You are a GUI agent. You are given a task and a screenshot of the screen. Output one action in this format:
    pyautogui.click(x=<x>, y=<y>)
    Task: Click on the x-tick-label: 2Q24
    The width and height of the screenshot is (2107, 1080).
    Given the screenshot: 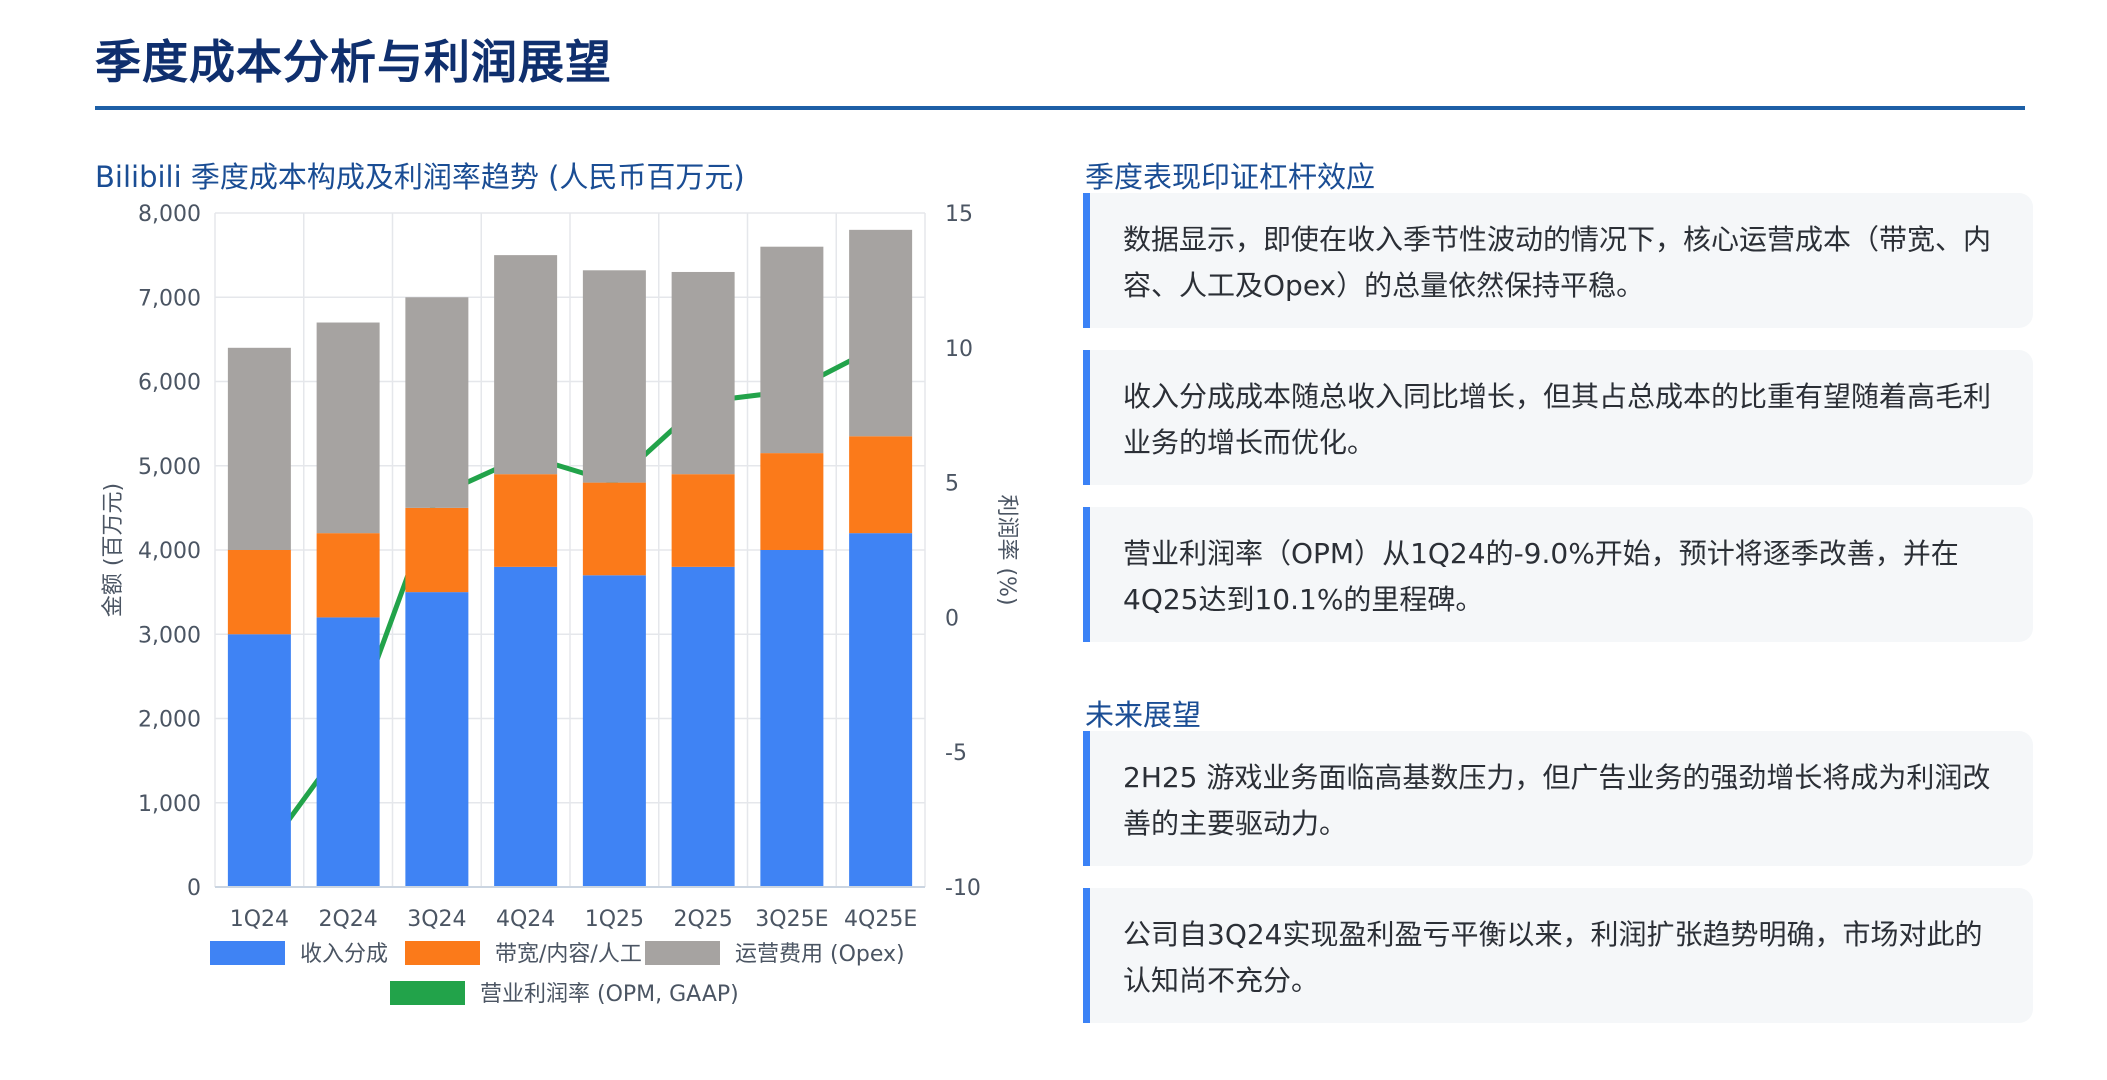 What is the action you would take?
    pyautogui.click(x=347, y=919)
    